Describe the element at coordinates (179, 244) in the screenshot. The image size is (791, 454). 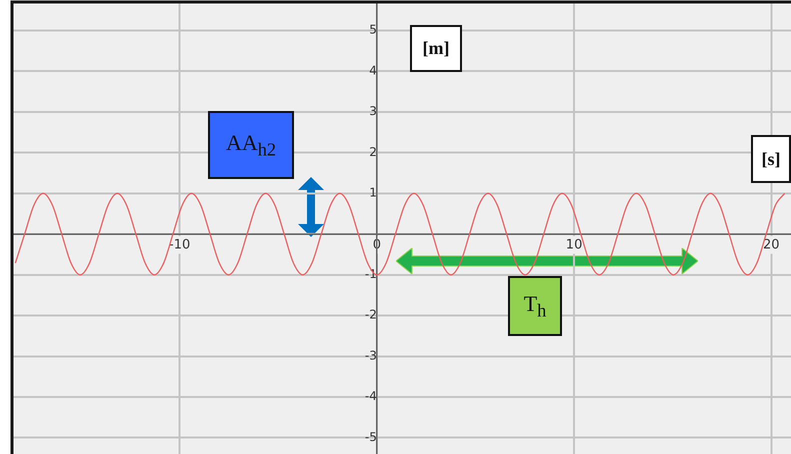
I see `x-tick-label: -10` at that location.